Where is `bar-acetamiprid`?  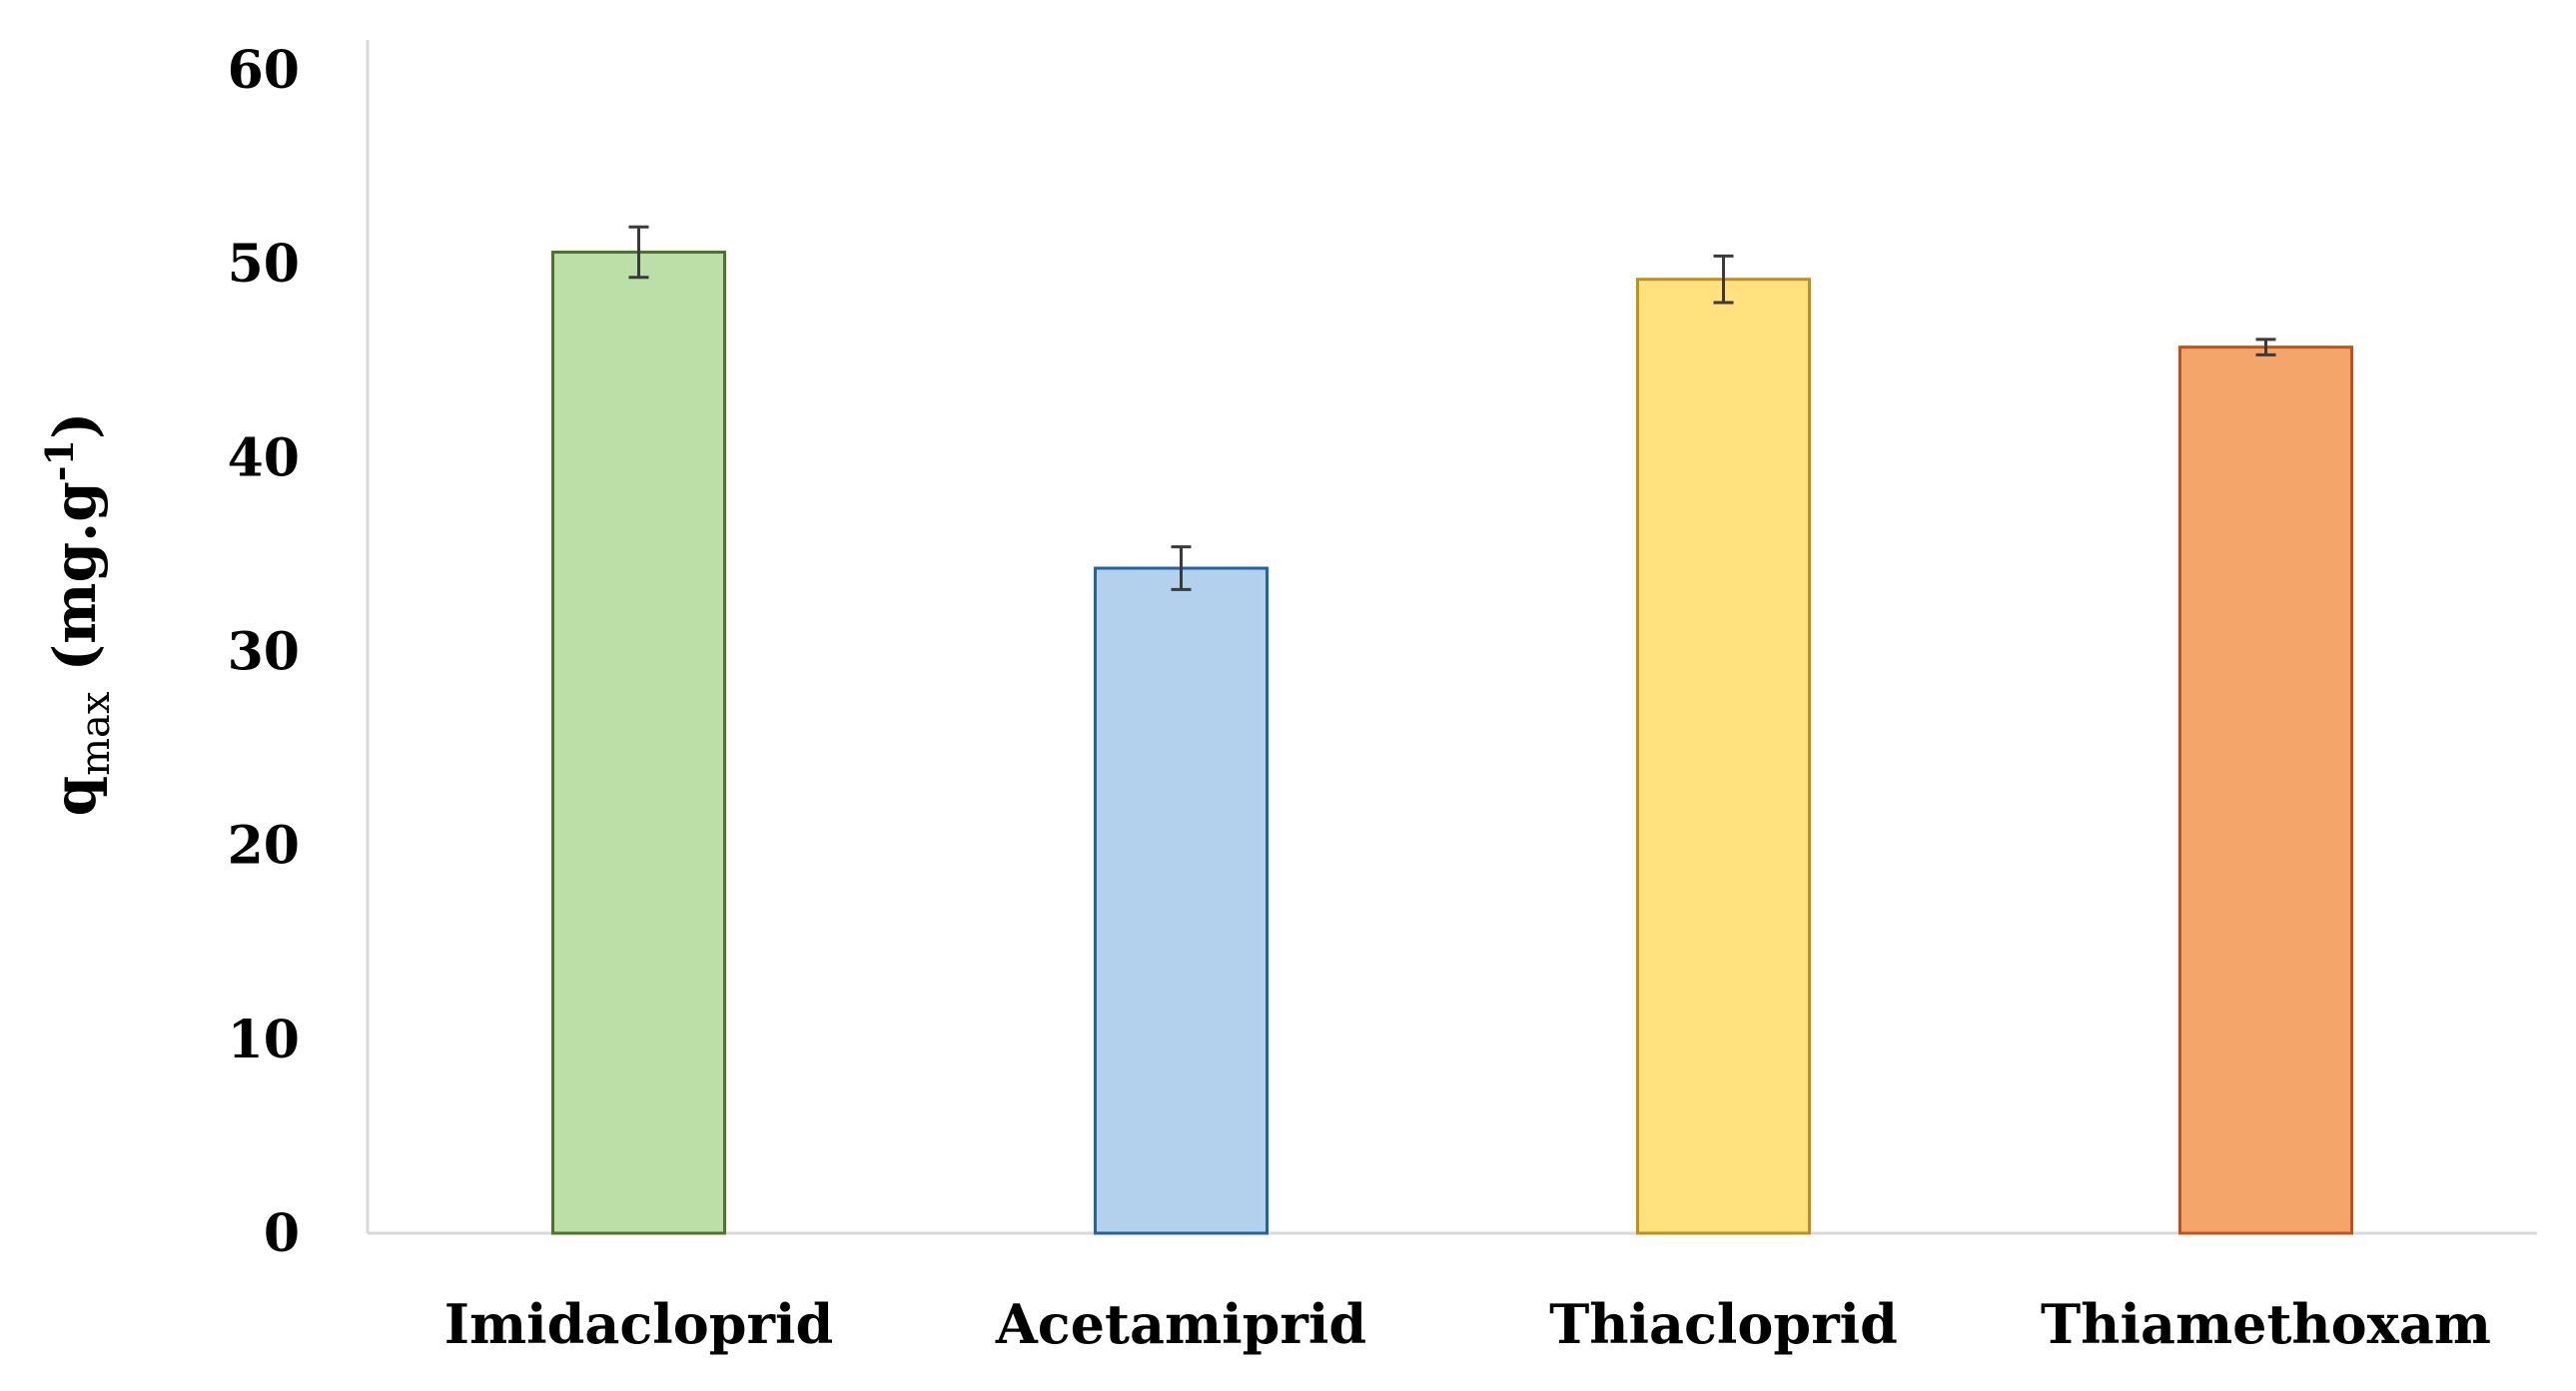 bar-acetamiprid is located at coordinates (1182, 901).